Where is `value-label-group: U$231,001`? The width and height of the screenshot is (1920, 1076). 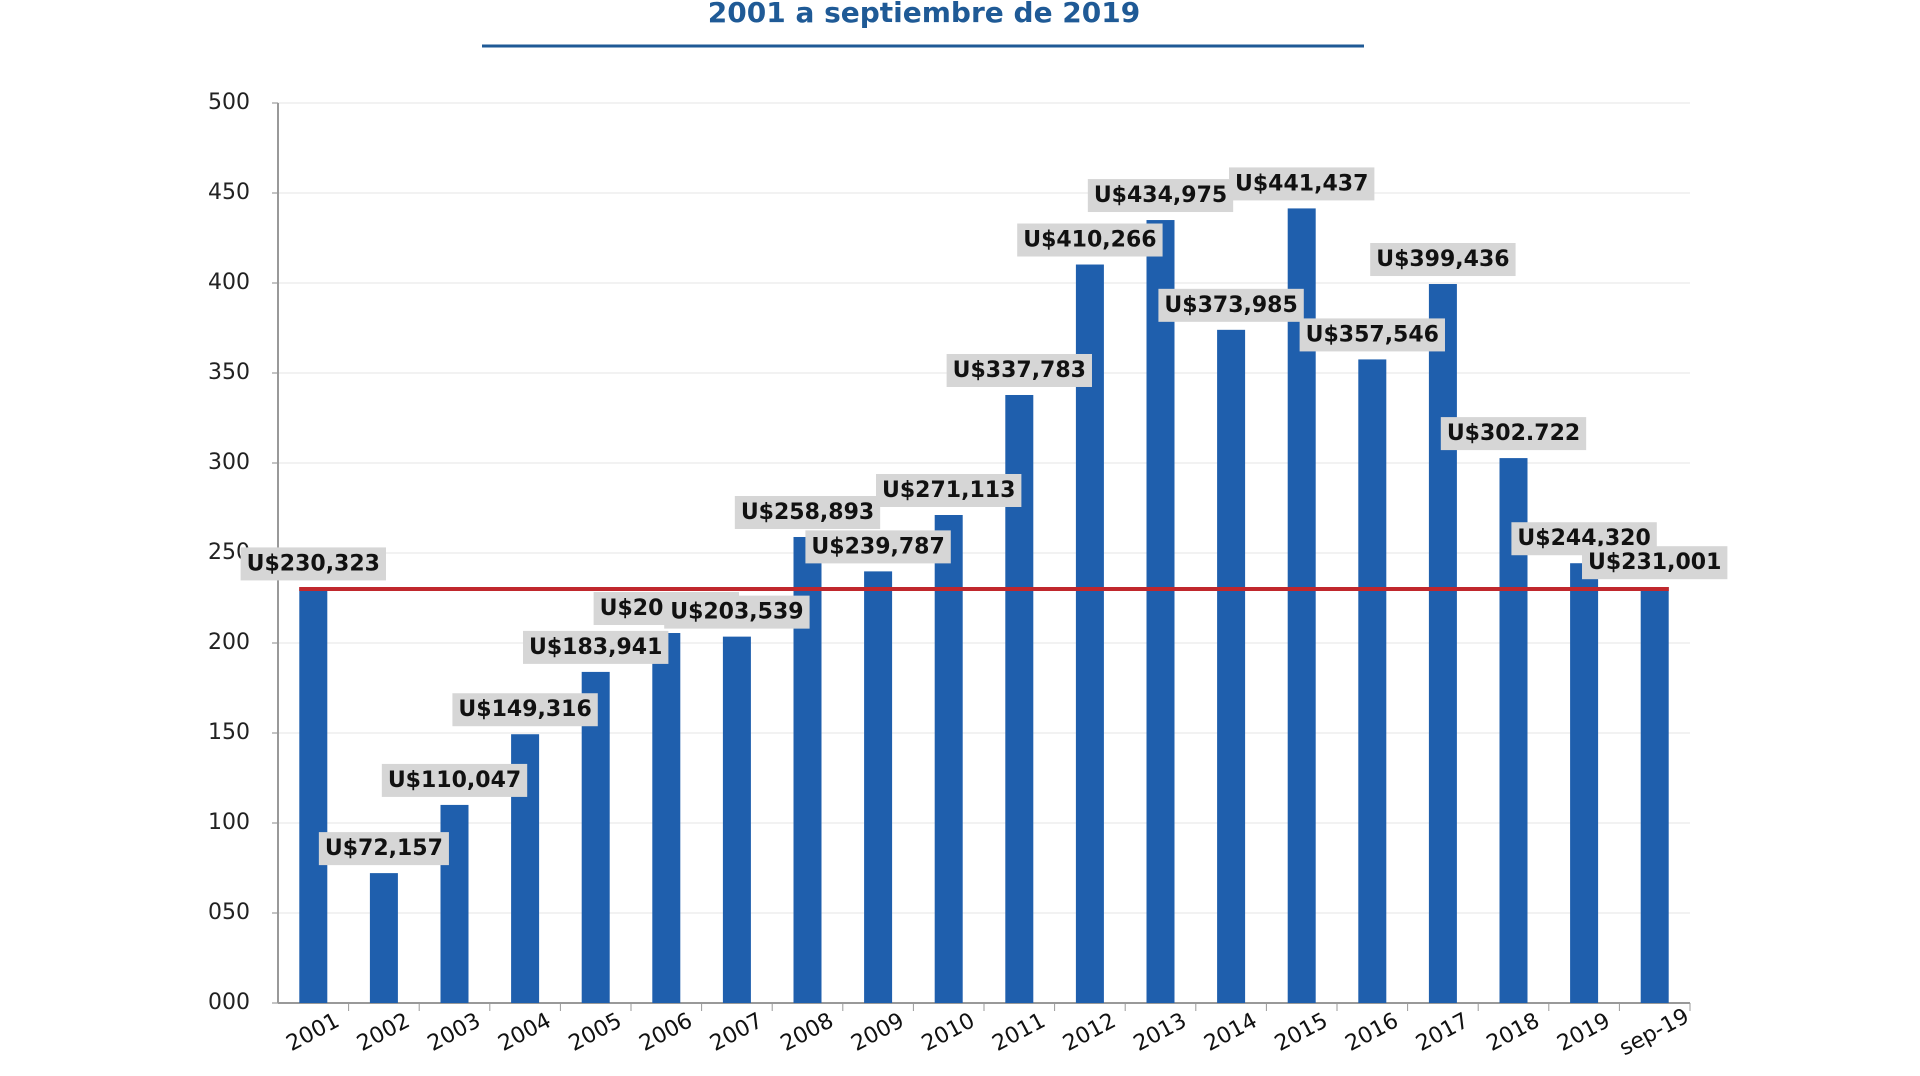
value-label-group: U$231,001 is located at coordinates (1655, 563).